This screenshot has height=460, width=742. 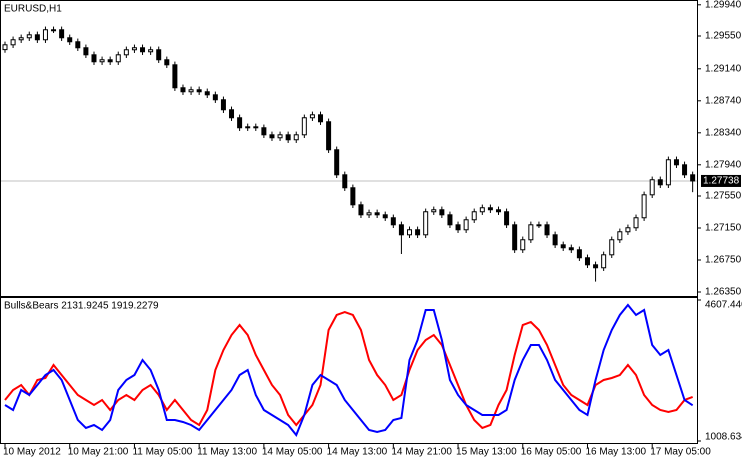 I want to click on y-tick-label: 1.29140, so click(x=723, y=68).